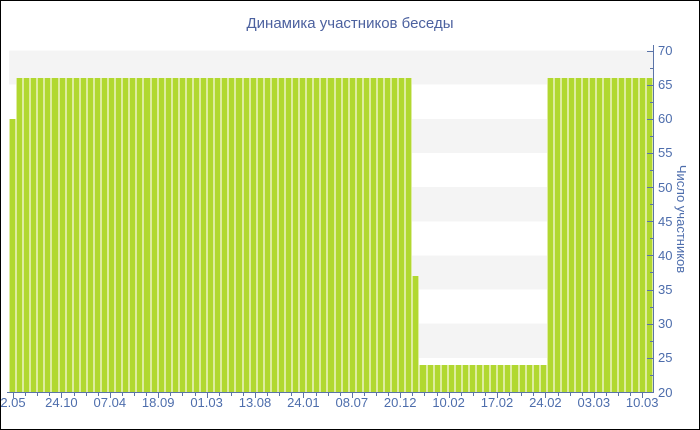 This screenshot has width=700, height=430. I want to click on y-tick-label: 60, so click(665, 119).